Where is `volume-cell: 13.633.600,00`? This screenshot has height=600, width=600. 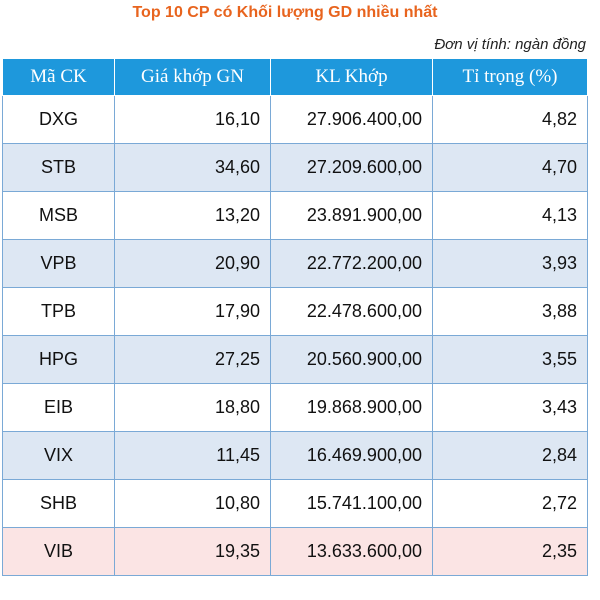 volume-cell: 13.633.600,00 is located at coordinates (351, 551).